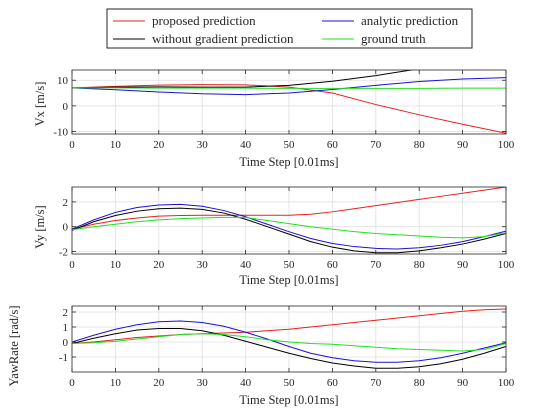 Image resolution: width=560 pixels, height=420 pixels. Describe the element at coordinates (66, 203) in the screenshot. I see `vy-ytick-label: 2` at that location.